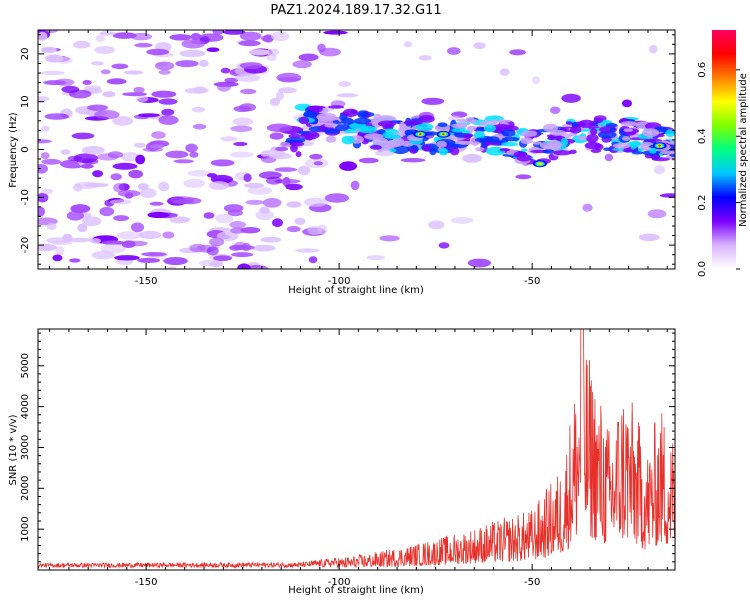  What do you see at coordinates (532, 281) in the screenshot?
I see `spectrogram-x-tick-label: -50` at bounding box center [532, 281].